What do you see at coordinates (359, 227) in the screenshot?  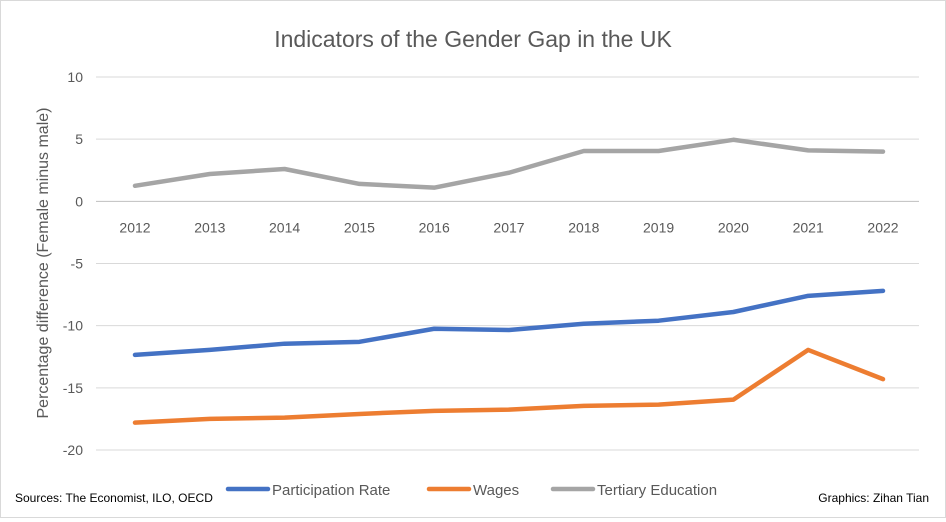 I see `x-tick-label: 2015` at bounding box center [359, 227].